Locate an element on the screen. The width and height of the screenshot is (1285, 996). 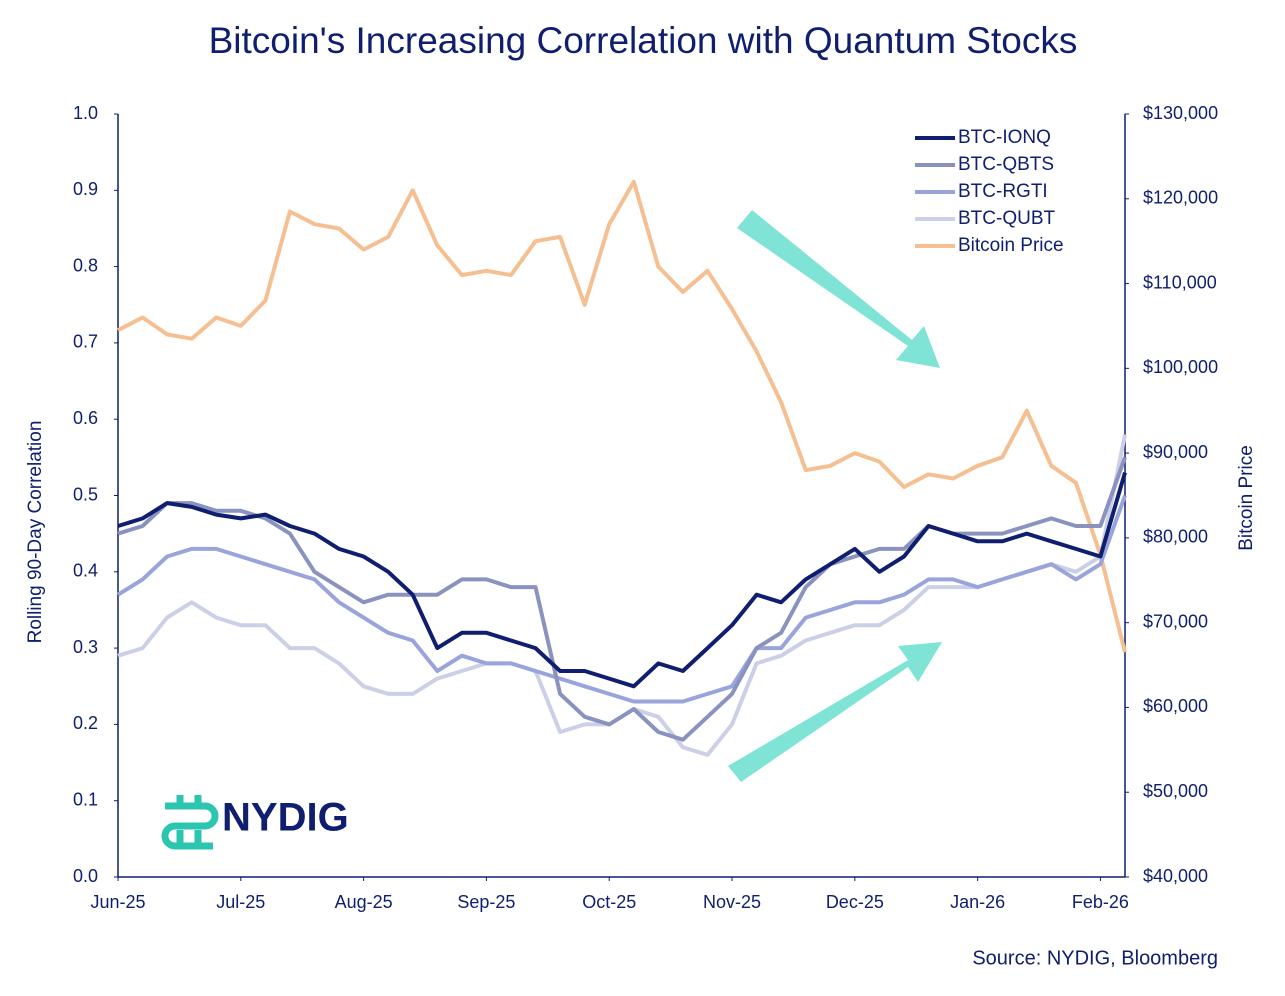
x-tick-label: Aug-25 is located at coordinates (364, 902).